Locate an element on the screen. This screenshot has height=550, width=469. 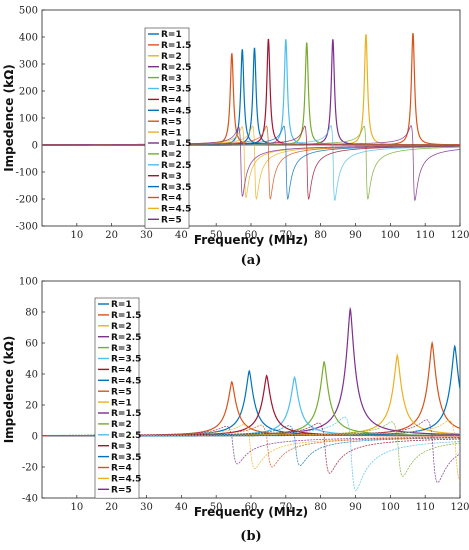
y-tick-label: -200 is located at coordinates (27, 200).